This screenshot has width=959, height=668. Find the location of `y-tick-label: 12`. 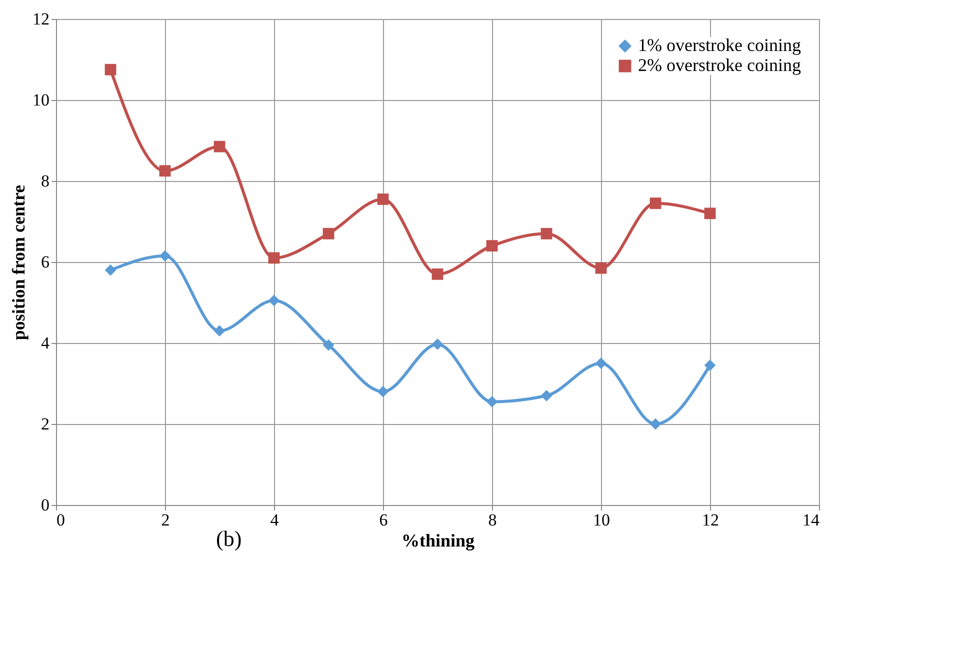

y-tick-label: 12 is located at coordinates (41, 19).